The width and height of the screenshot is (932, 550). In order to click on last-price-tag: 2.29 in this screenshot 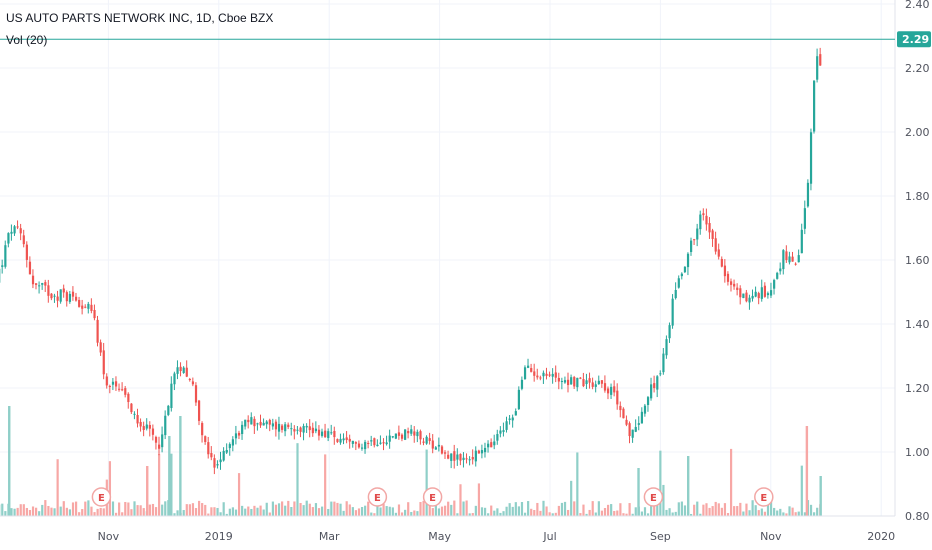, I will do `click(914, 39)`.